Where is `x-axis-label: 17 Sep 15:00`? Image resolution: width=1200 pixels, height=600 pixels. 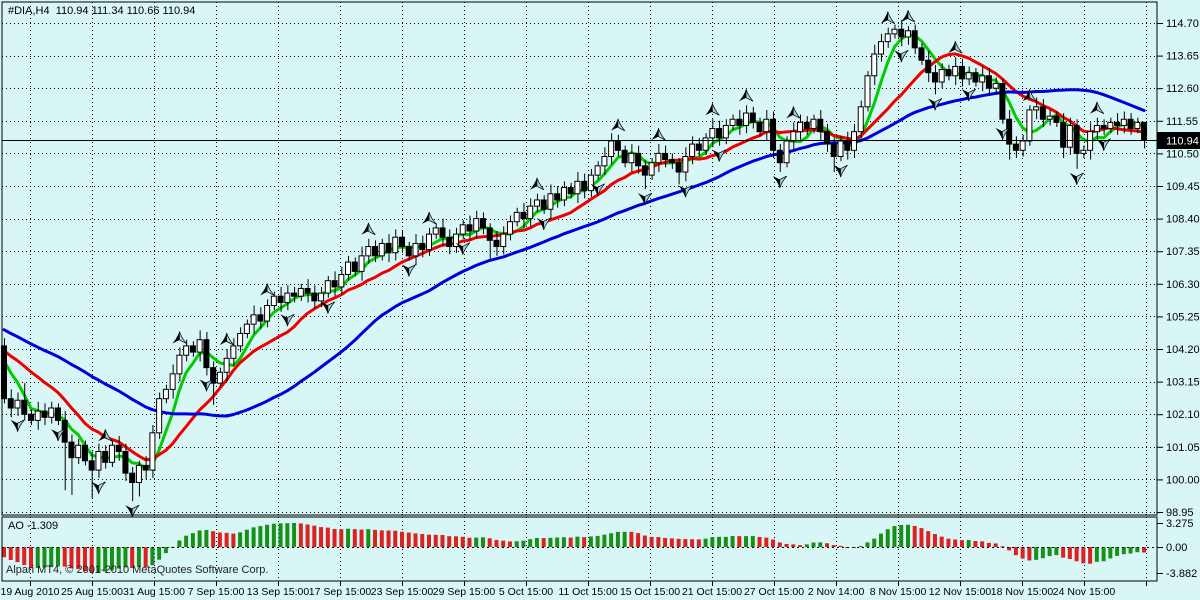
x-axis-label: 17 Sep 15:00 is located at coordinates (340, 592).